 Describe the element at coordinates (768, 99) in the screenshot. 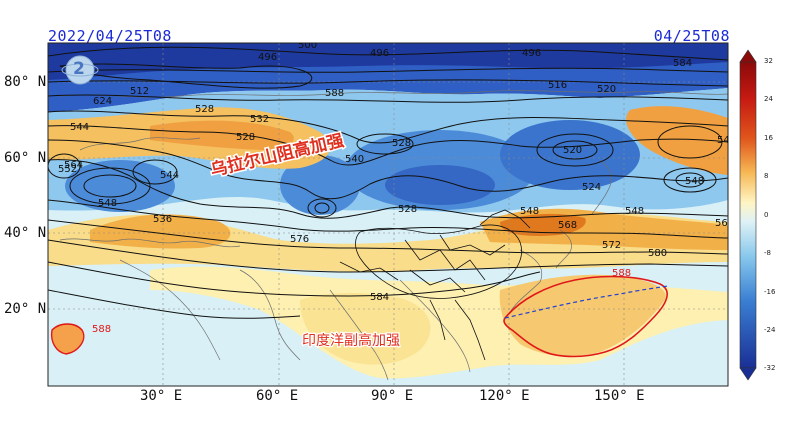

I see `colorbar-tick: 24` at that location.